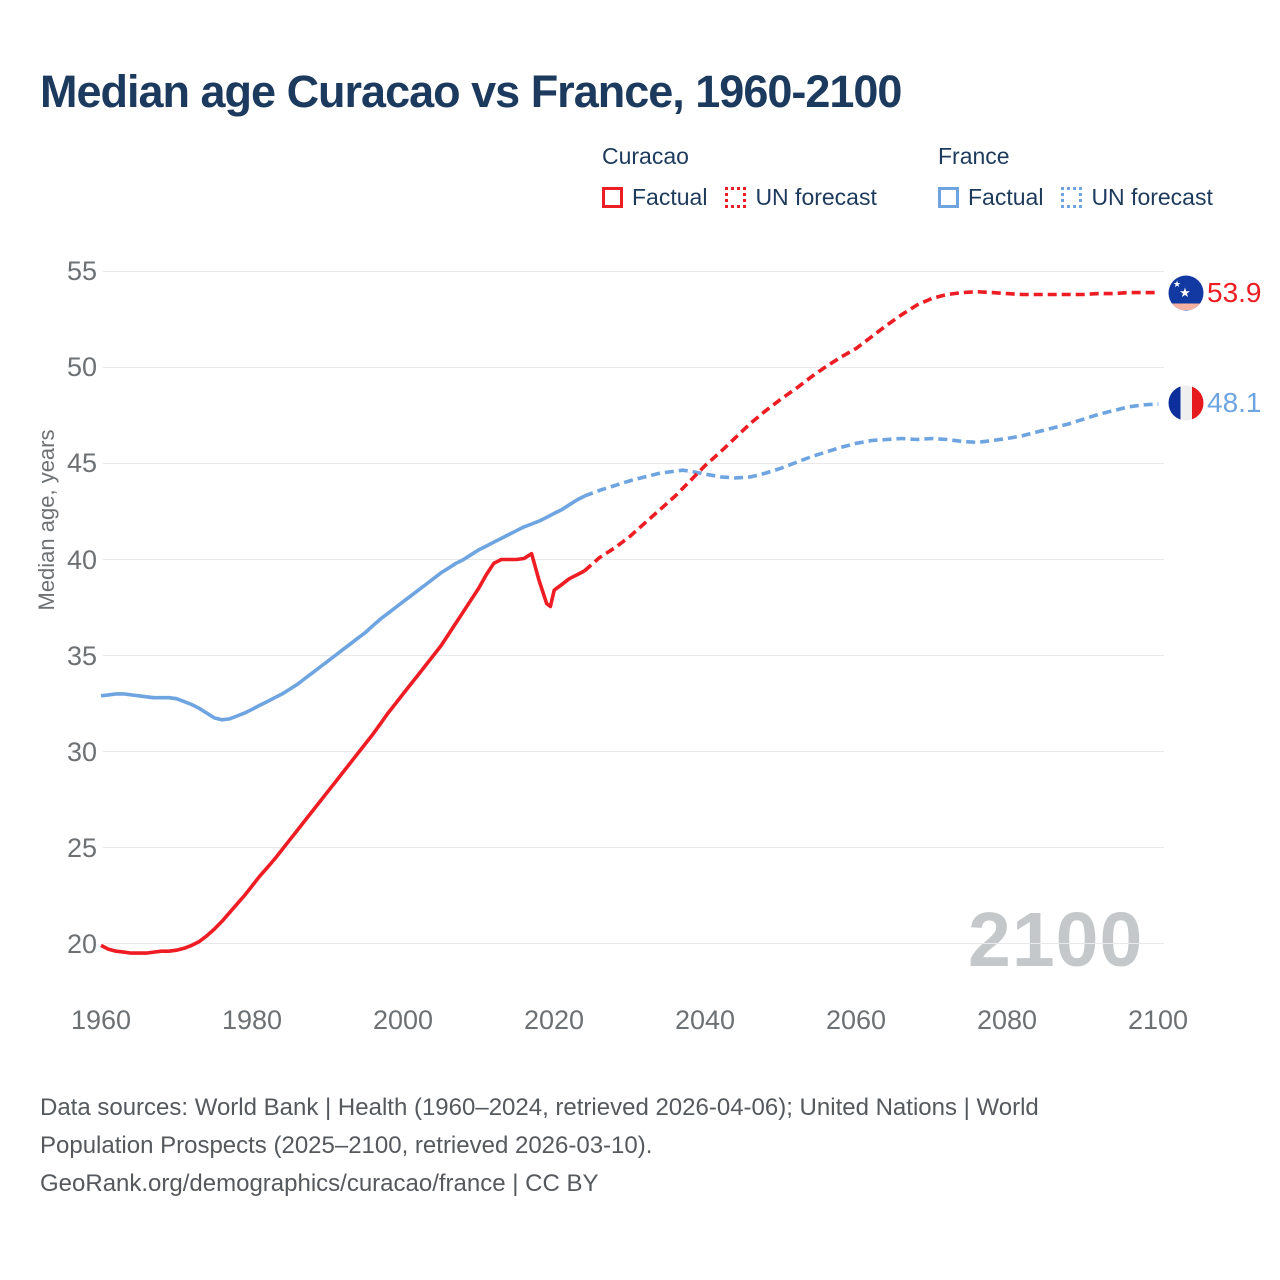  Describe the element at coordinates (856, 1020) in the screenshot. I see `x-tick-label: 2060` at that location.